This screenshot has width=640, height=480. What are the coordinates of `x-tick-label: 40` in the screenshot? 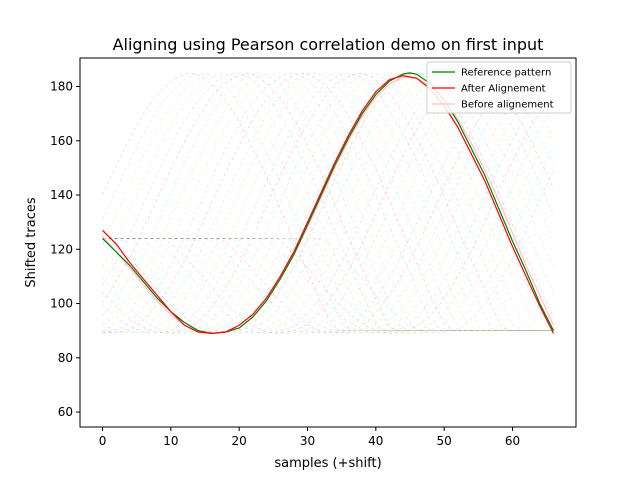 It's located at (375, 441).